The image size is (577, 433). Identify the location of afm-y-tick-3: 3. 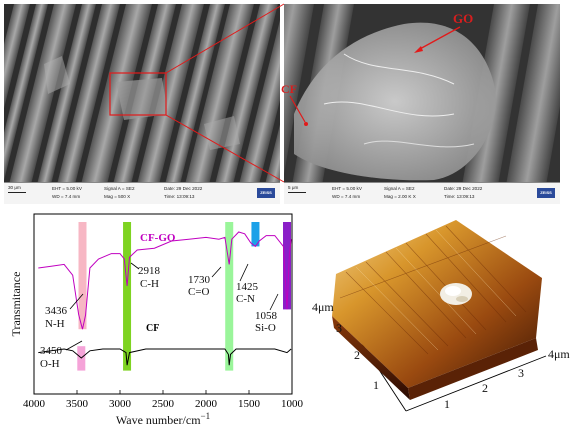
(339, 328).